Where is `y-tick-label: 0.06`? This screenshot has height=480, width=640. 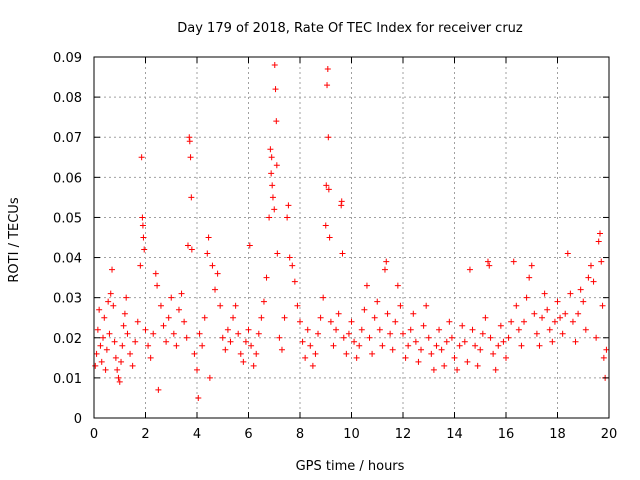
y-tick-label: 0.06 is located at coordinates (67, 178).